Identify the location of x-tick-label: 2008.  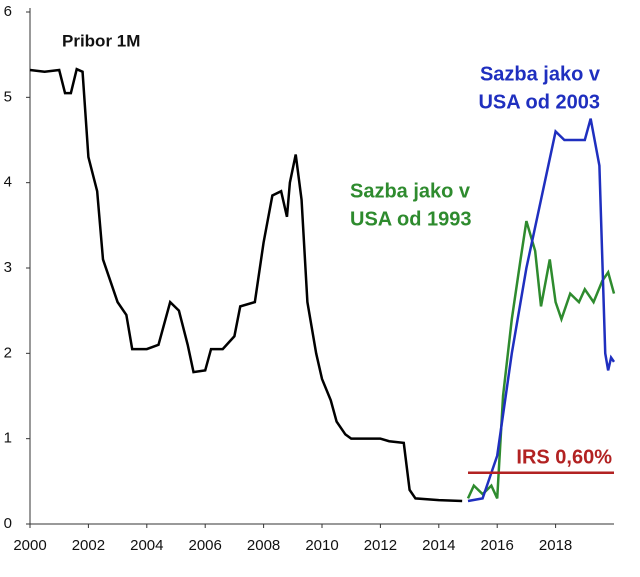
(263, 545).